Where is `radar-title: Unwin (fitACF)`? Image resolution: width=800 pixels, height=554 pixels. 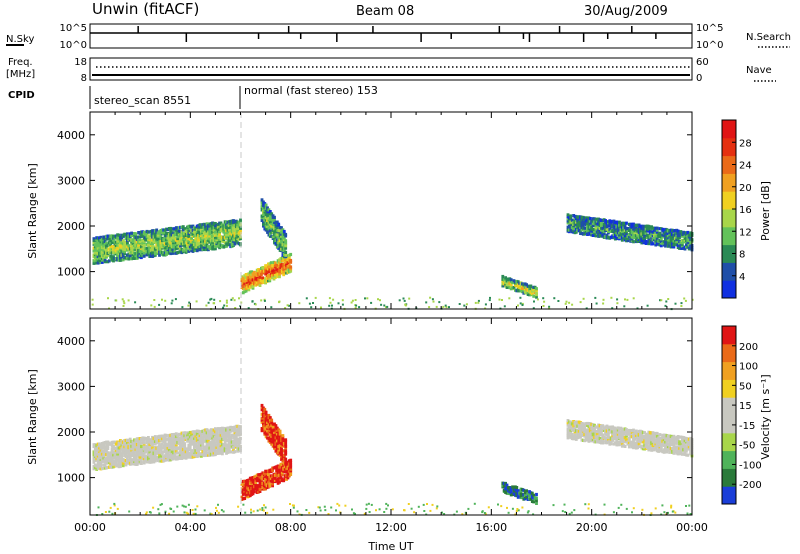
radar-title: Unwin (fitACF) is located at coordinates (145, 9).